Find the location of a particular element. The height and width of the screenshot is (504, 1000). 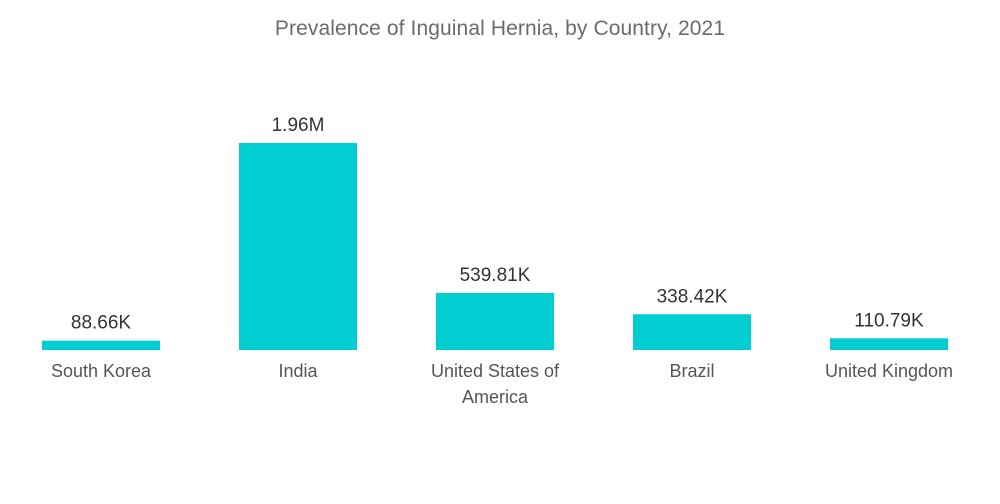

x-tick-label-1: South Korea is located at coordinates (101, 371).